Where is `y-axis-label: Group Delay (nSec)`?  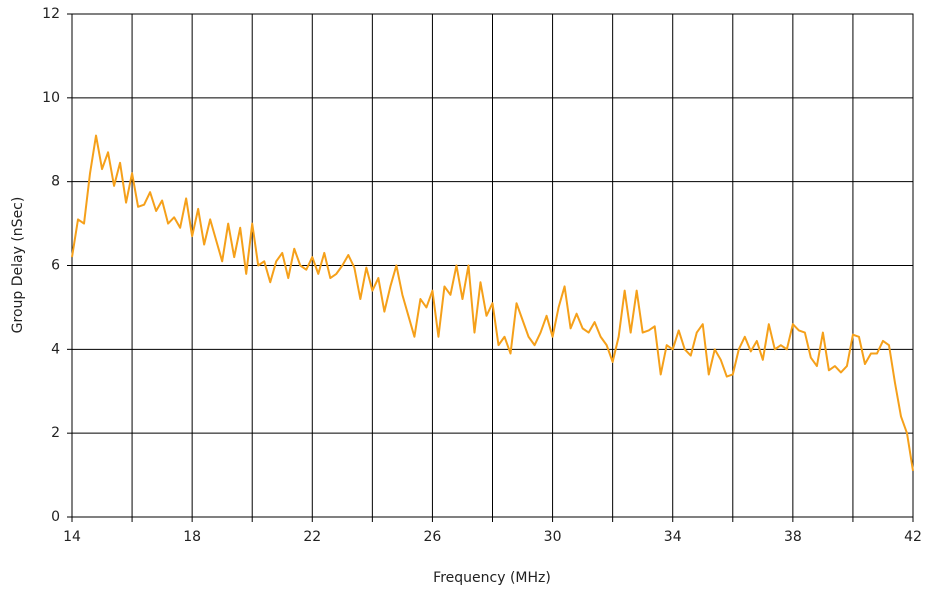
y-axis-label: Group Delay (nSec) is located at coordinates (18, 265).